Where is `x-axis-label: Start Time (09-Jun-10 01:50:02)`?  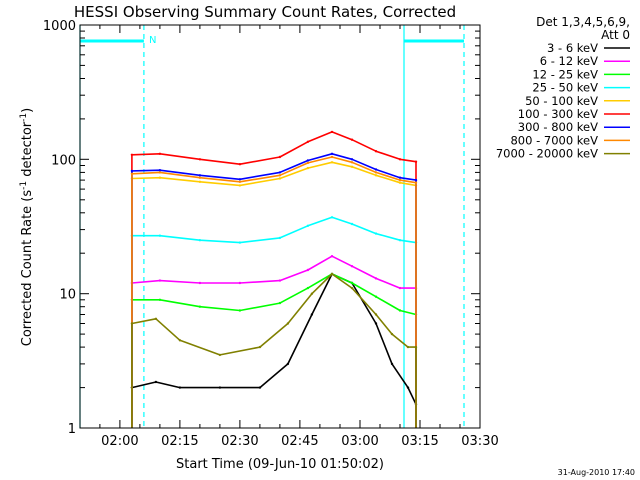 x-axis-label: Start Time (09-Jun-10 01:50:02) is located at coordinates (280, 464).